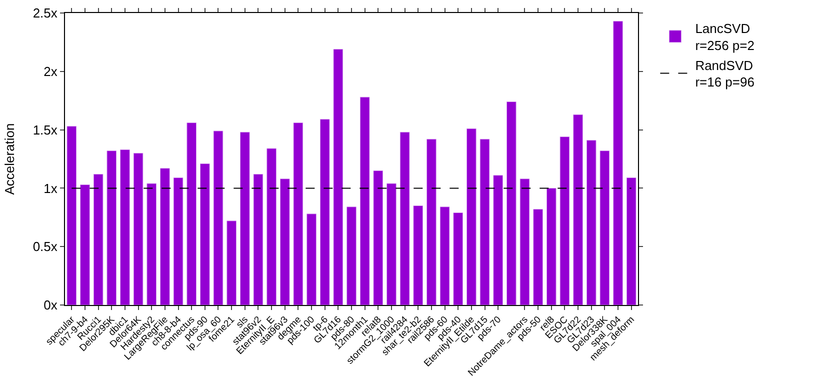 The image size is (830, 381). I want to click on y-tick-label: 2.5x, so click(45, 13).